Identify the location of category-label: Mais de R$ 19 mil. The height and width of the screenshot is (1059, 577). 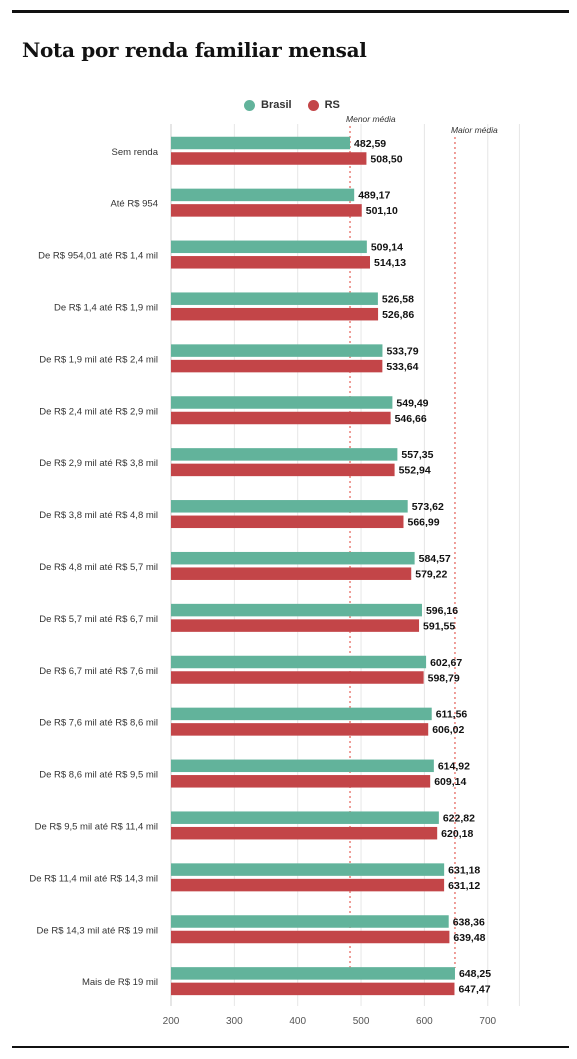
(120, 982).